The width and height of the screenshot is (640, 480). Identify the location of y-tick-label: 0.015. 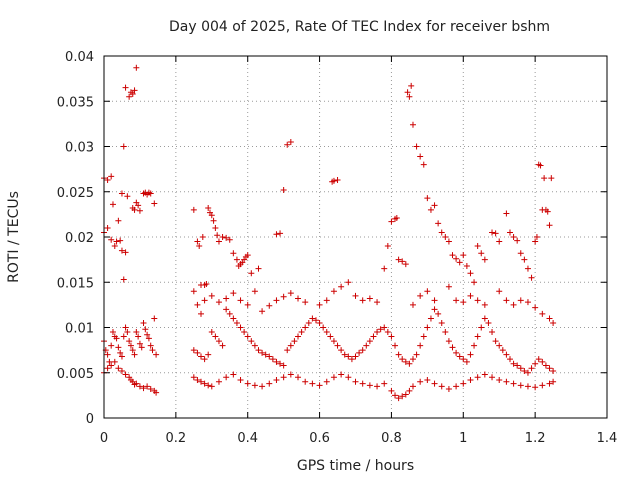
(75, 283).